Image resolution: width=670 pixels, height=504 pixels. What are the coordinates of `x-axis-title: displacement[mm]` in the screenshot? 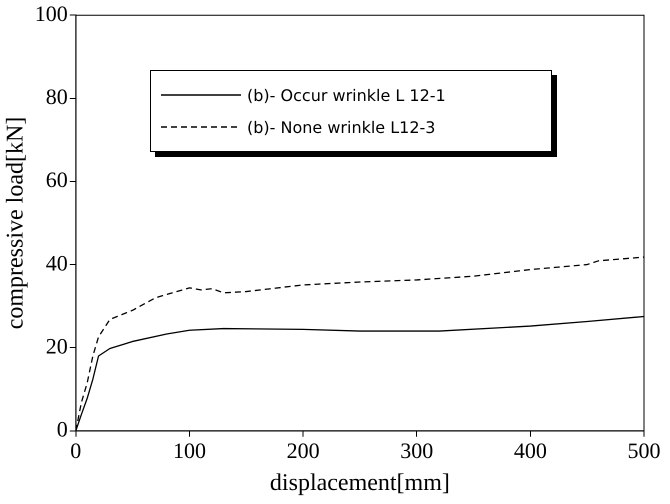 It's located at (360, 483).